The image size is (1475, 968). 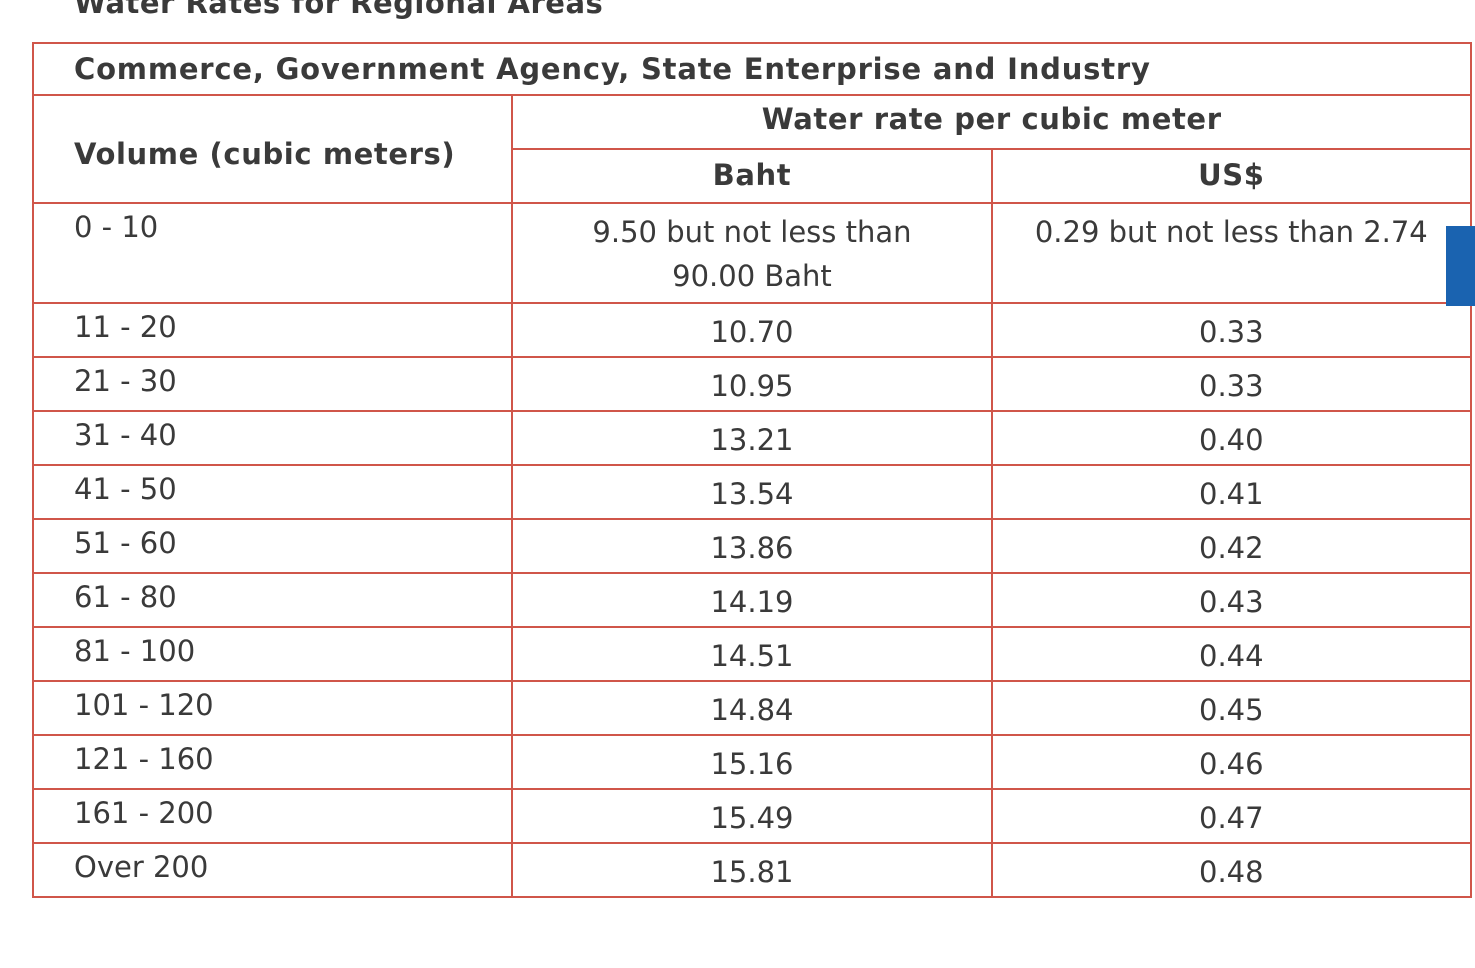 I want to click on volume-cell: Over 200, so click(x=272, y=870).